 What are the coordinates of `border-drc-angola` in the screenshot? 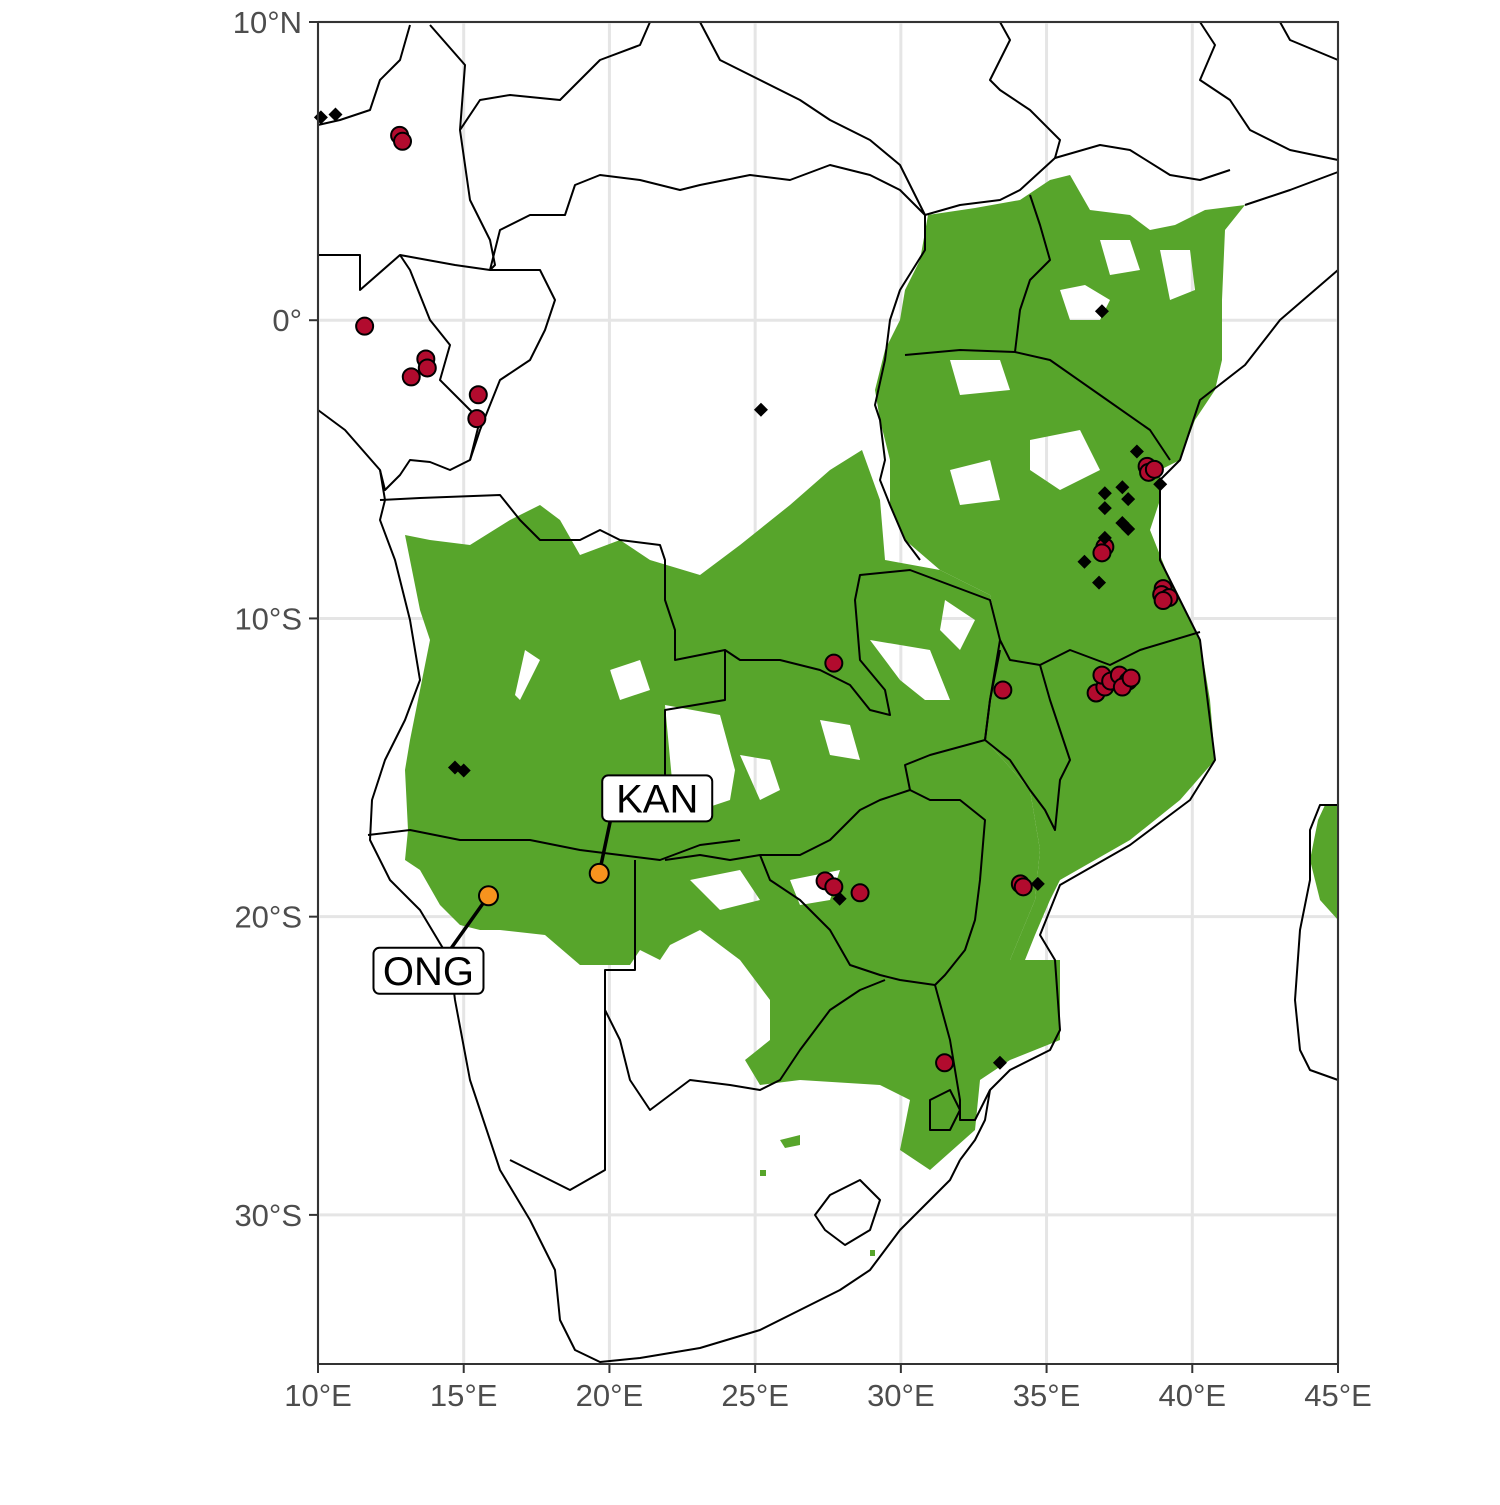 It's located at (552, 647).